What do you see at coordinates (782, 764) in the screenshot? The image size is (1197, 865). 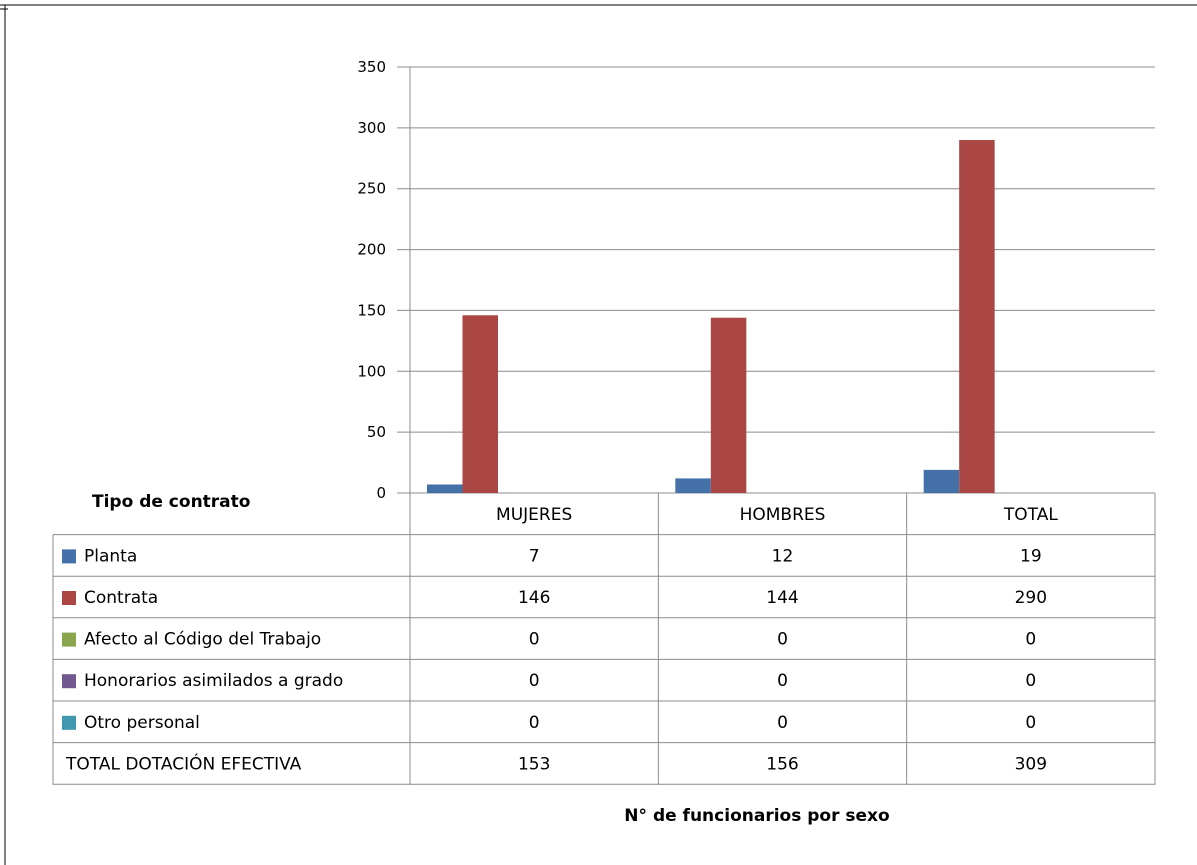 I see `total-cell: 156` at bounding box center [782, 764].